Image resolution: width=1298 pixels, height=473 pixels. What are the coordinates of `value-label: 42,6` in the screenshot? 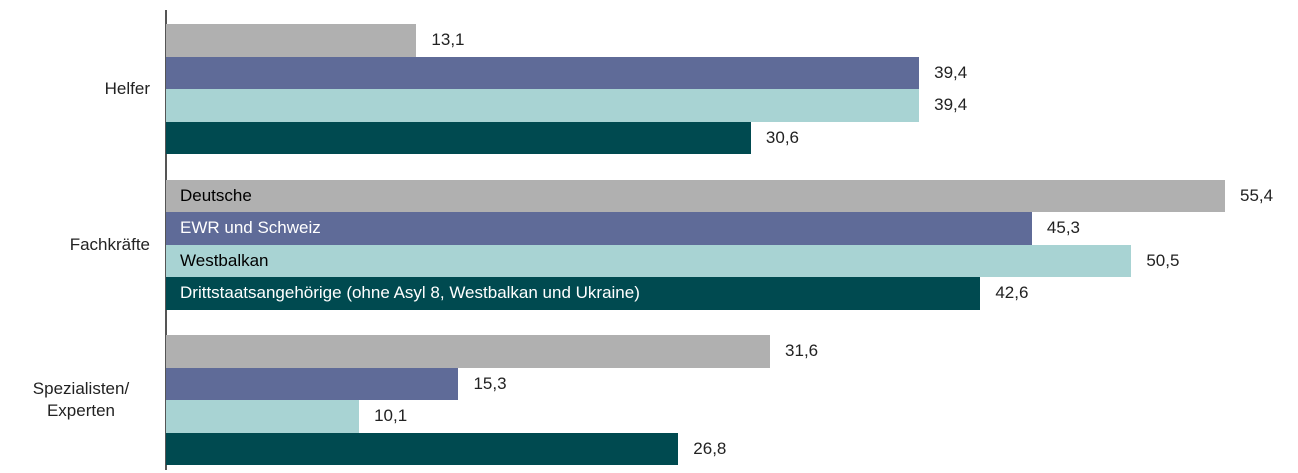 It's located at (1012, 292).